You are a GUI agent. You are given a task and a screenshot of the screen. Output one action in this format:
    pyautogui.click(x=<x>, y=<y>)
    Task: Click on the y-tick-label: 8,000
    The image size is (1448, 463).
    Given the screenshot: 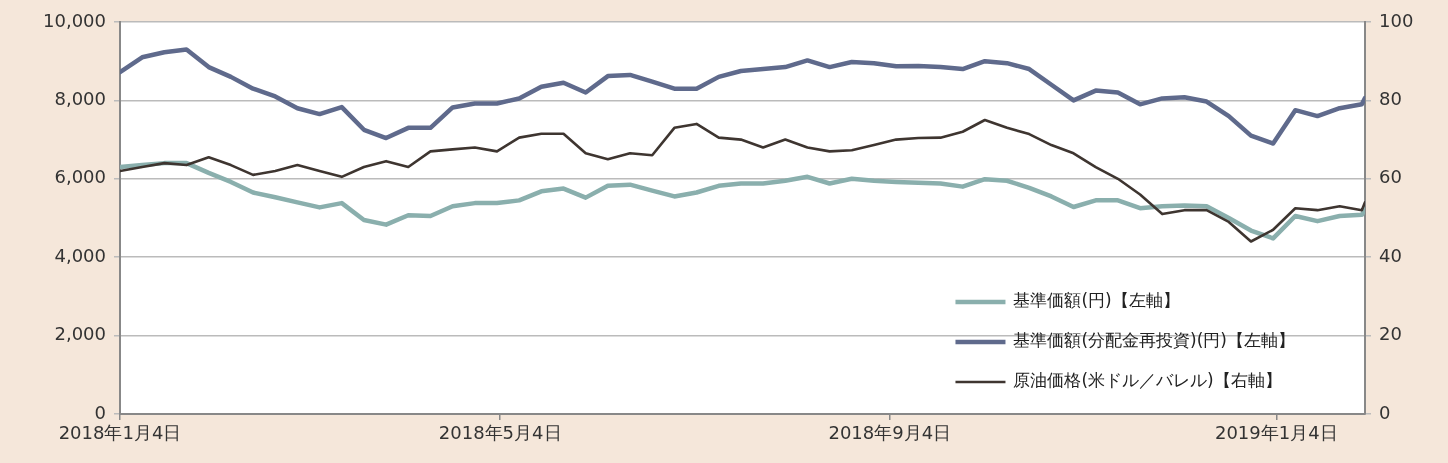 What is the action you would take?
    pyautogui.click(x=80, y=99)
    